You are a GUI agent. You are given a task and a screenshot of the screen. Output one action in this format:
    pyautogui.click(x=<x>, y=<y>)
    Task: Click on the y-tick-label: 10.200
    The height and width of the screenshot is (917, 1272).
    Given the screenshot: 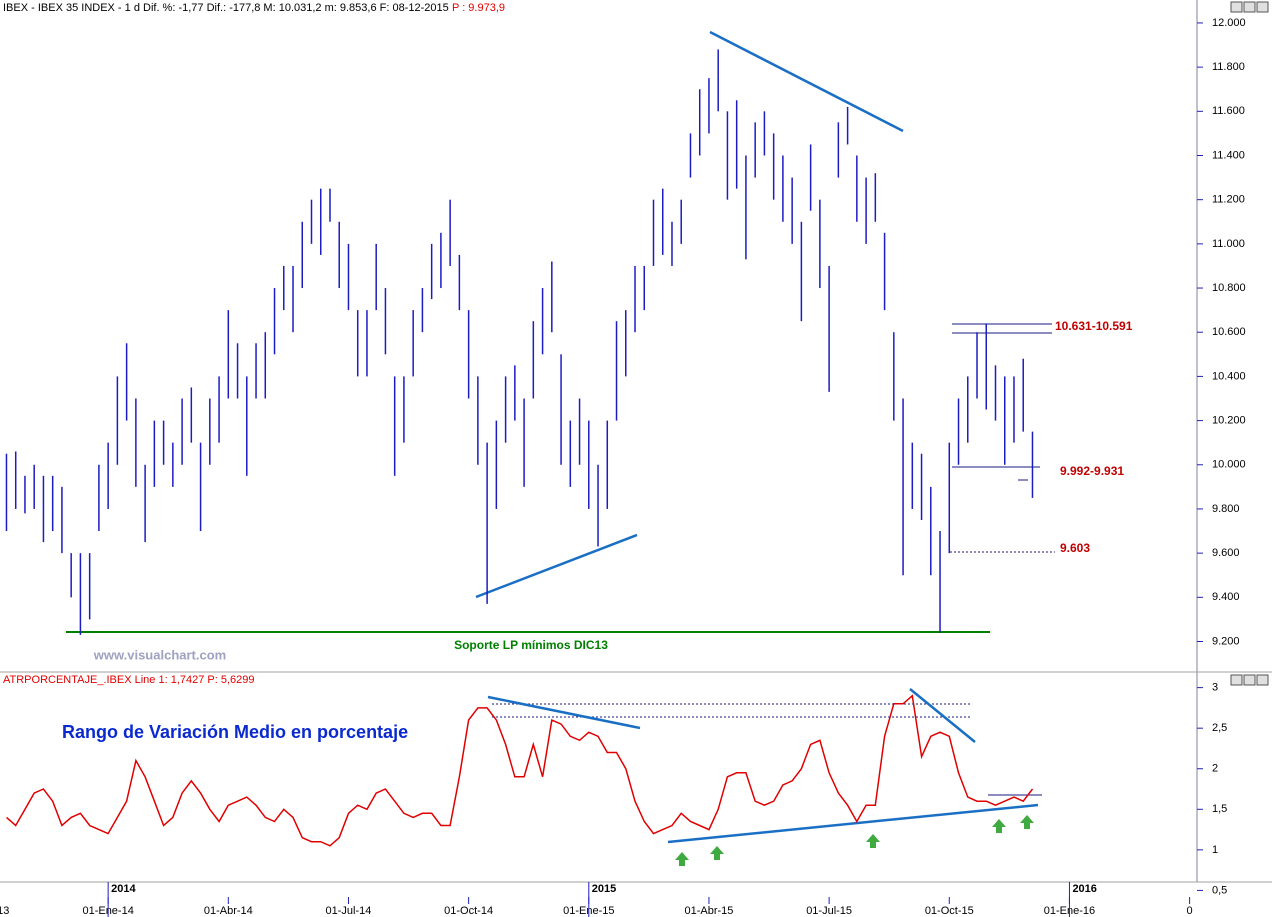 What is the action you would take?
    pyautogui.click(x=1229, y=420)
    